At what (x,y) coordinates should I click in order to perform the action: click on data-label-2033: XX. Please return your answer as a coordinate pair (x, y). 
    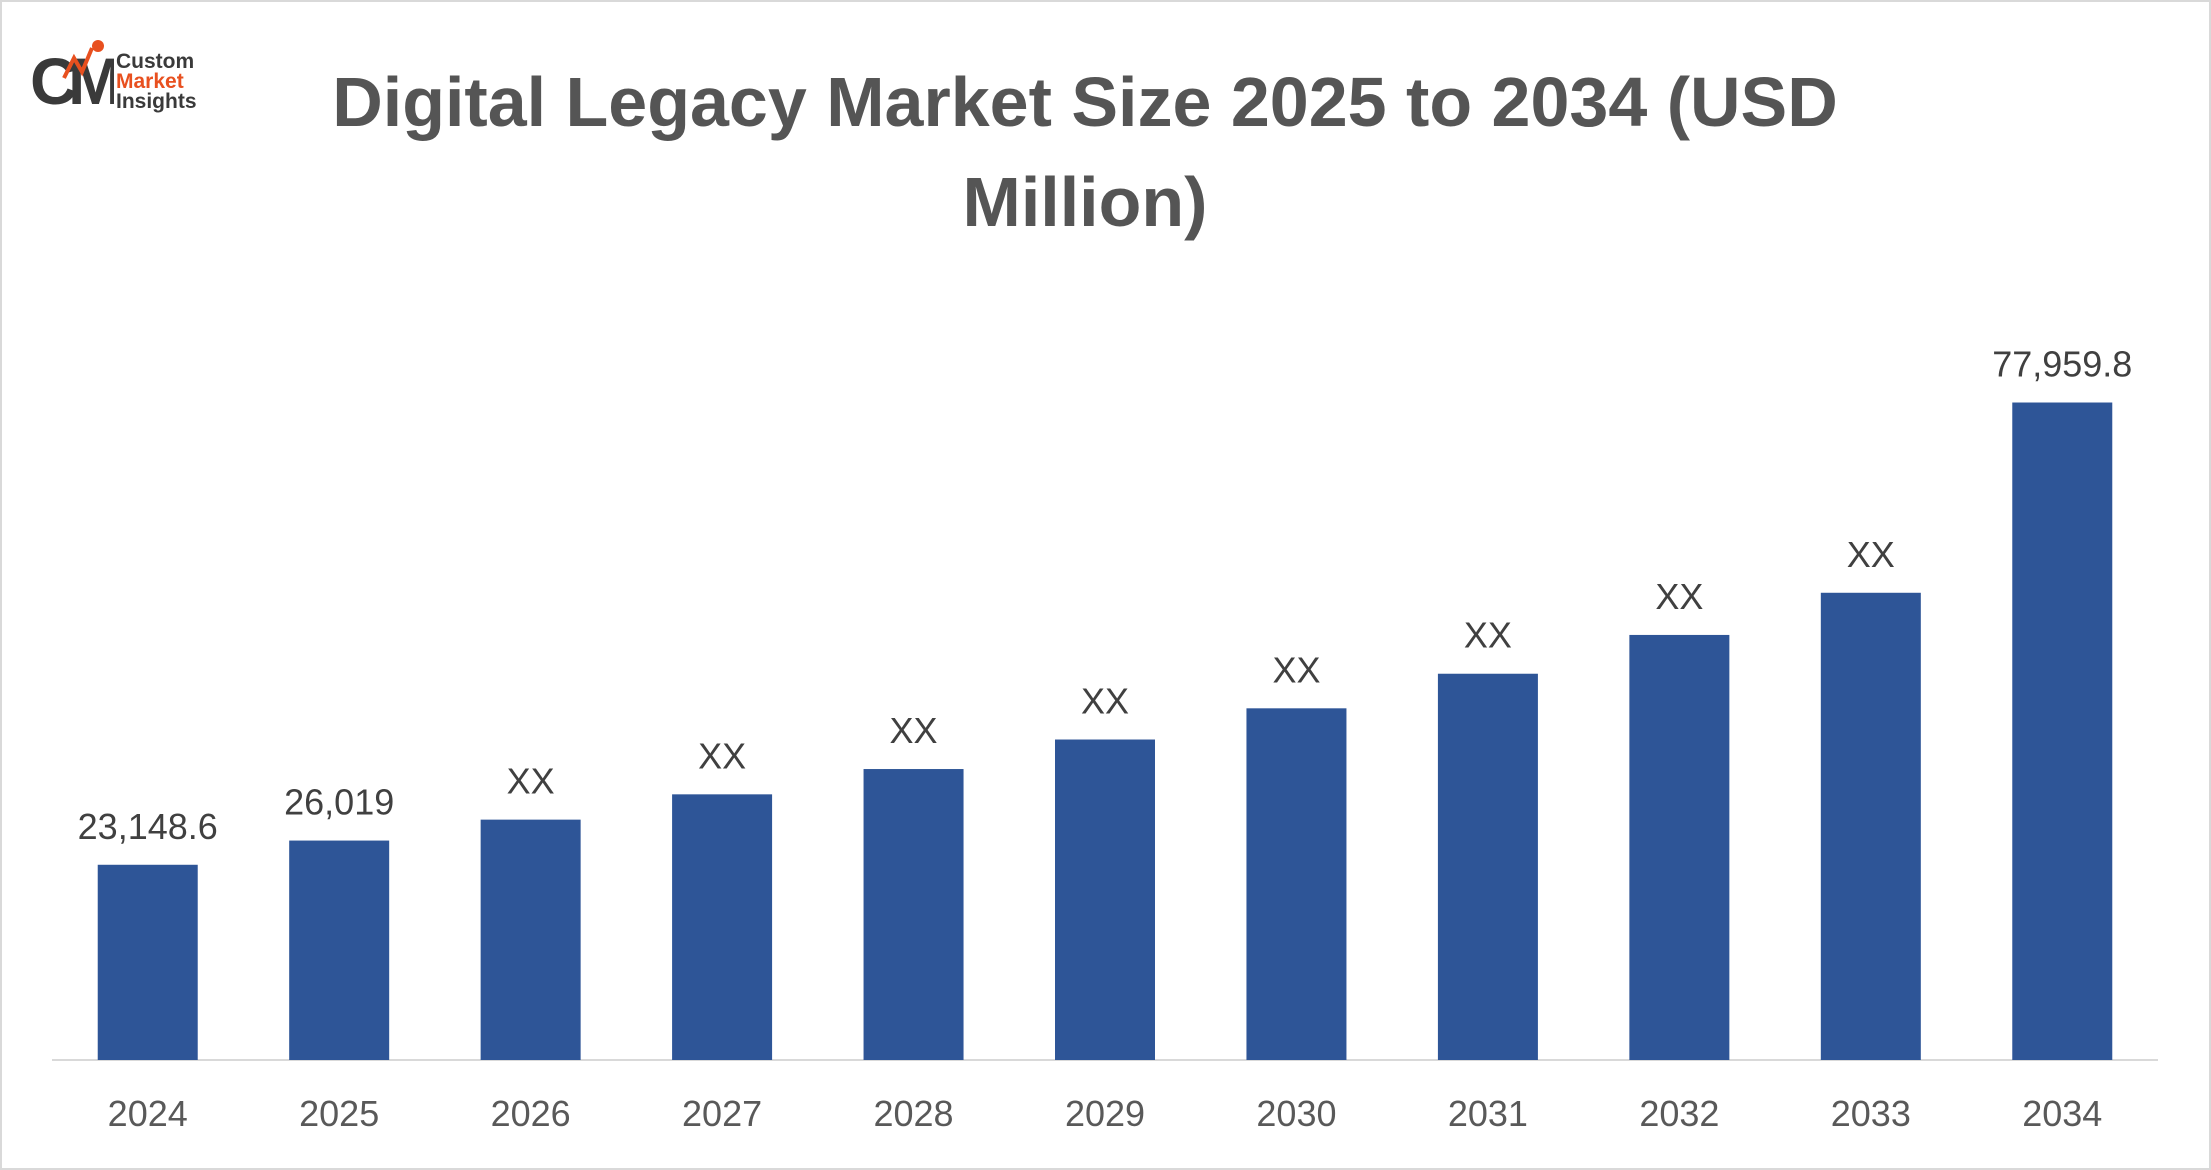
    Looking at the image, I should click on (1871, 554).